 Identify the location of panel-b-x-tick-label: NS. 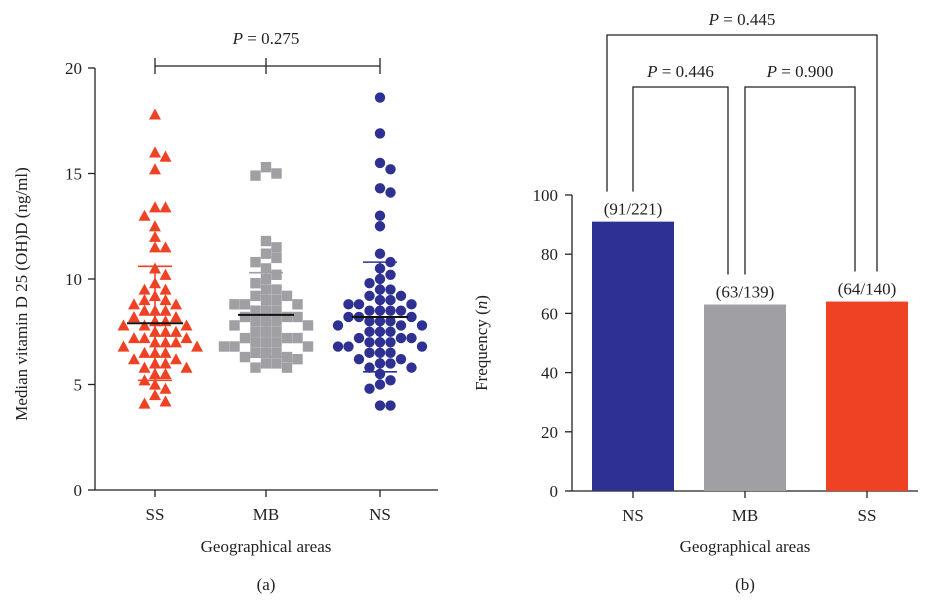
(633, 515).